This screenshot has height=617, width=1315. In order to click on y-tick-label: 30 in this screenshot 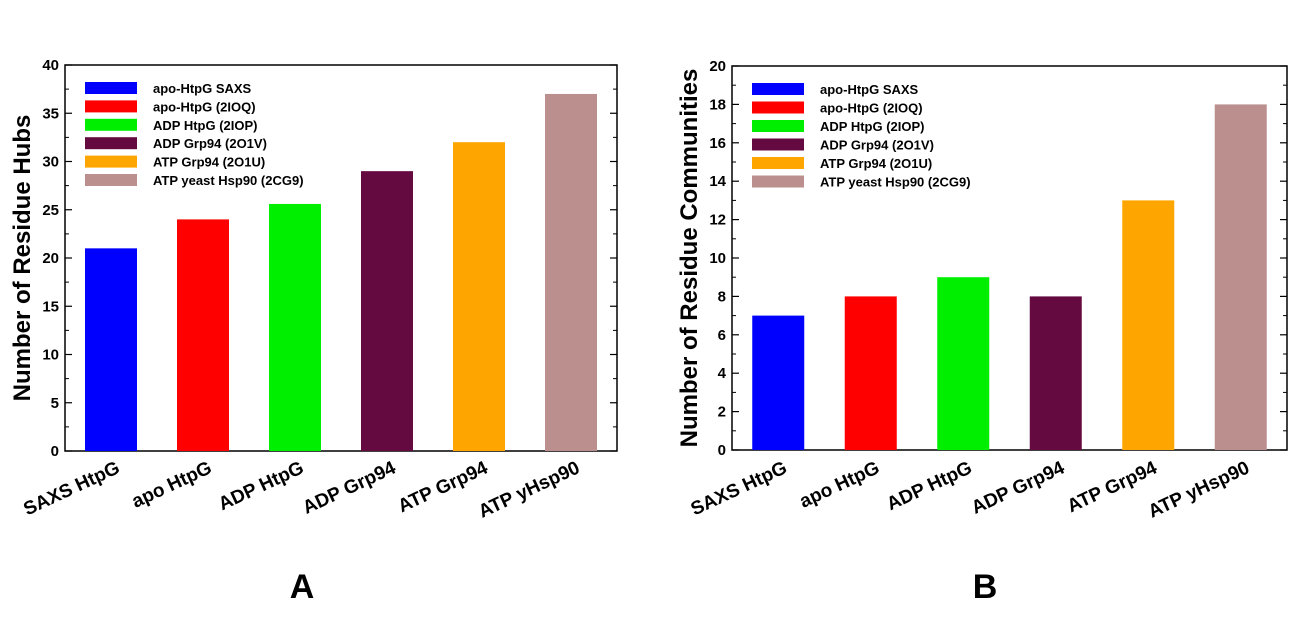, I will do `click(50, 162)`.